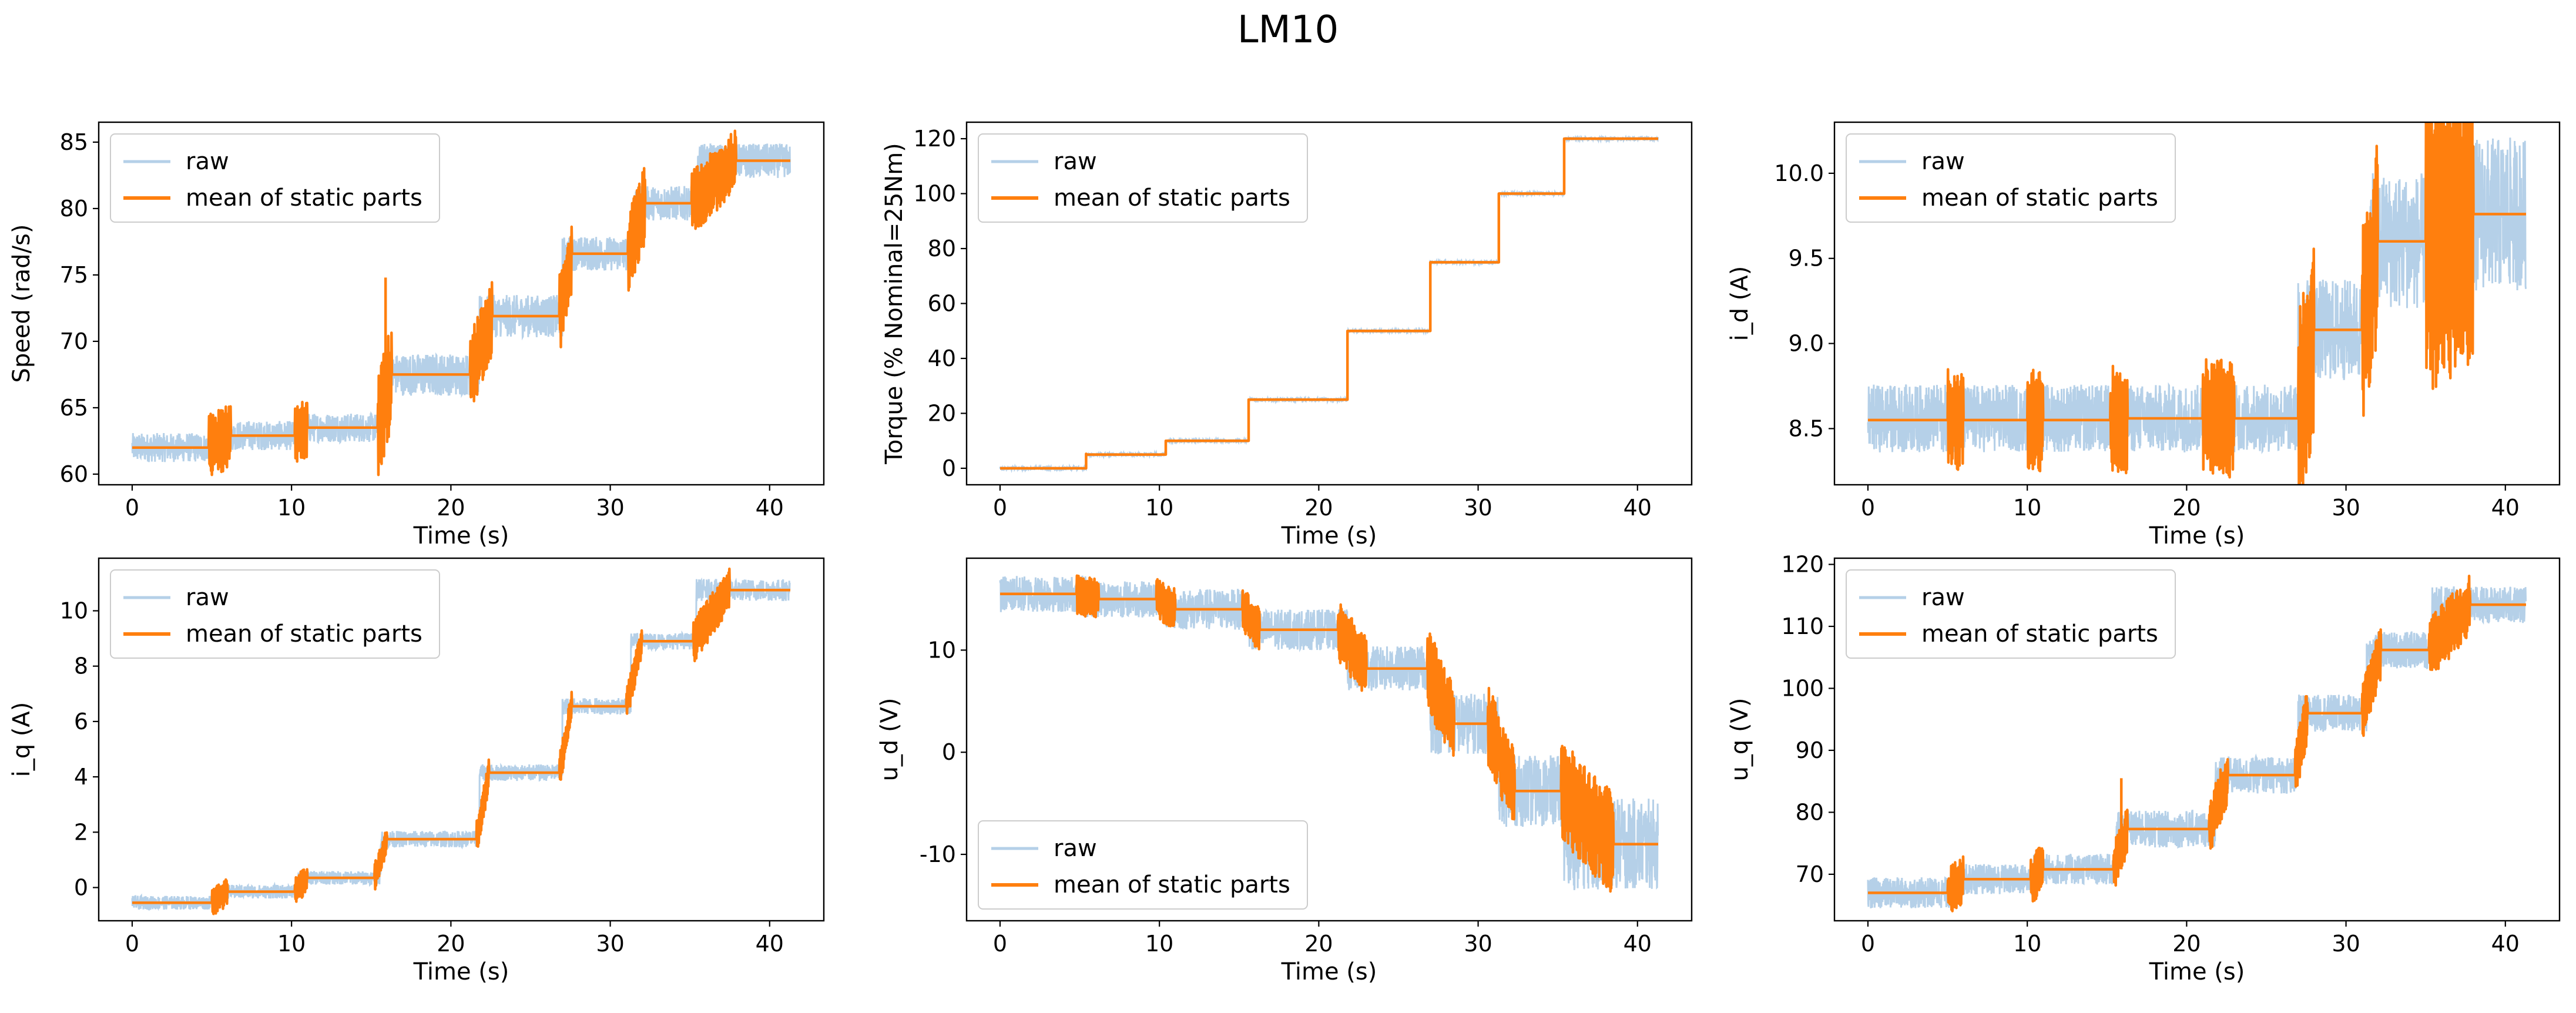 The width and height of the screenshot is (2576, 1013). What do you see at coordinates (81, 666) in the screenshot?
I see `y-tick-label: 8` at bounding box center [81, 666].